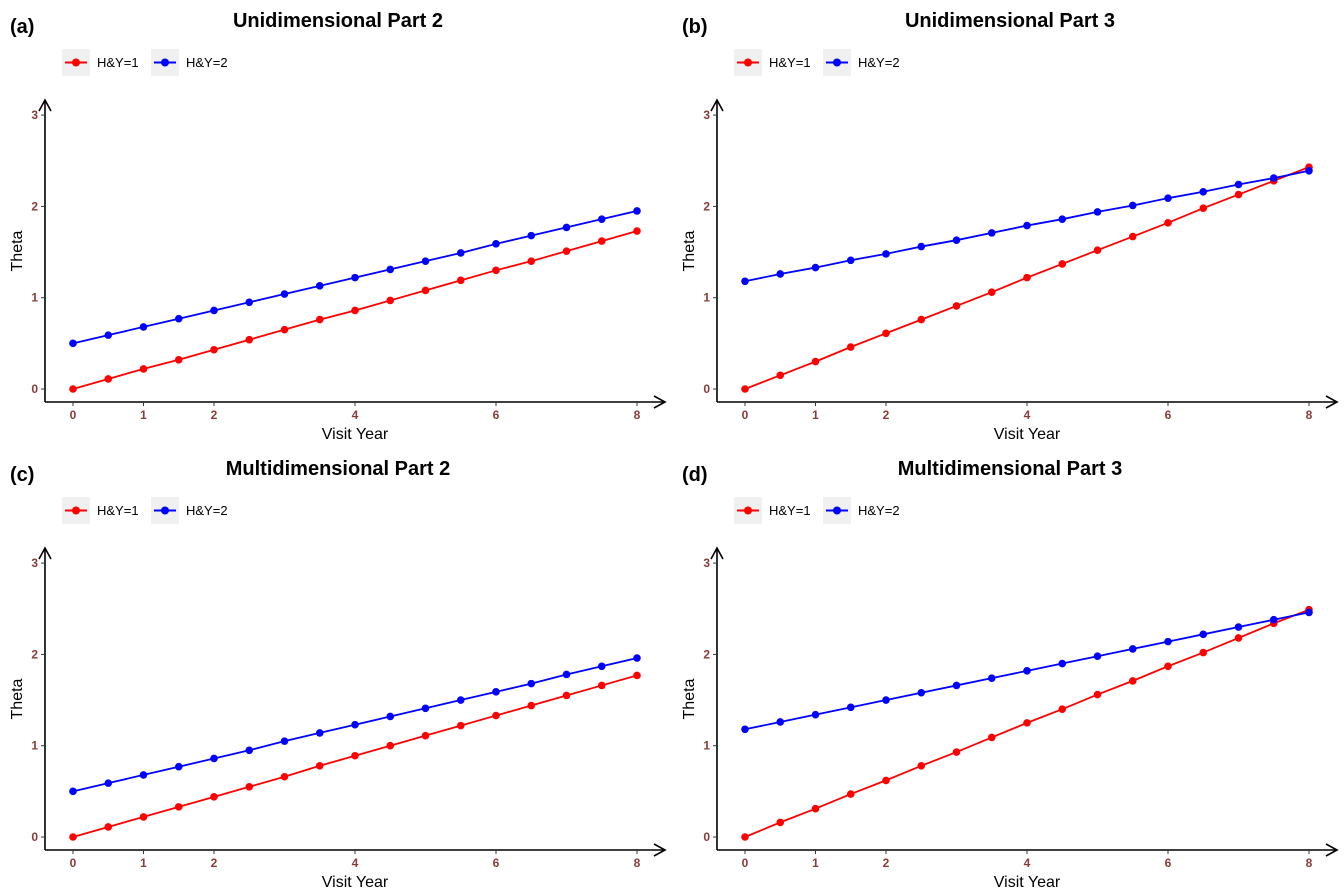 Image resolution: width=1344 pixels, height=890 pixels. I want to click on y-tick-label: 3, so click(706, 563).